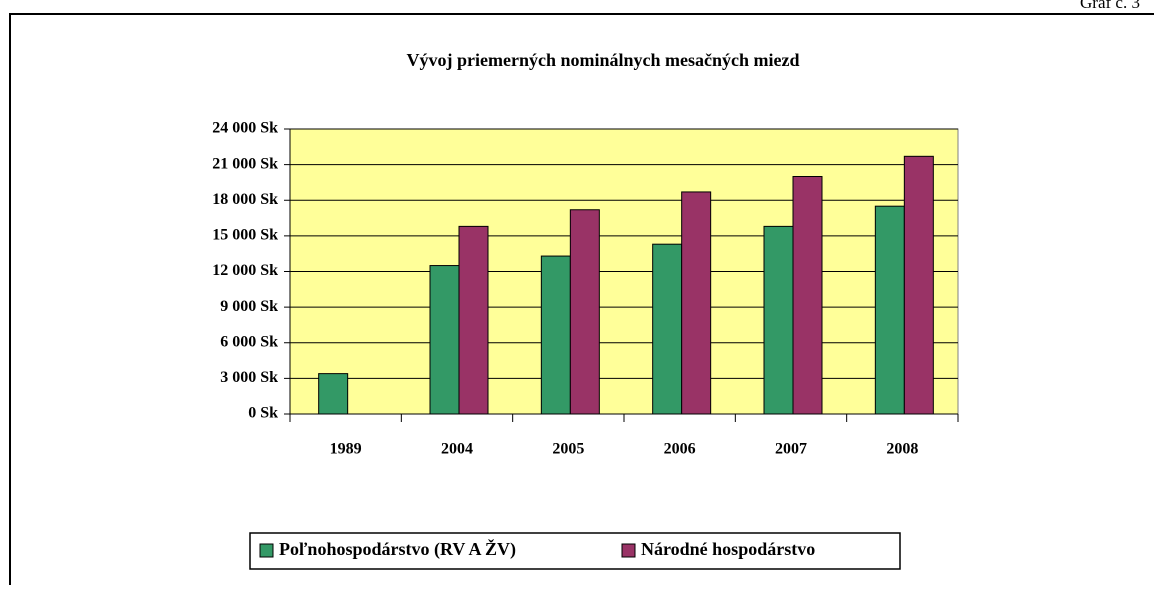 This screenshot has width=1154, height=590. I want to click on x-tick-label: 1989, so click(346, 449).